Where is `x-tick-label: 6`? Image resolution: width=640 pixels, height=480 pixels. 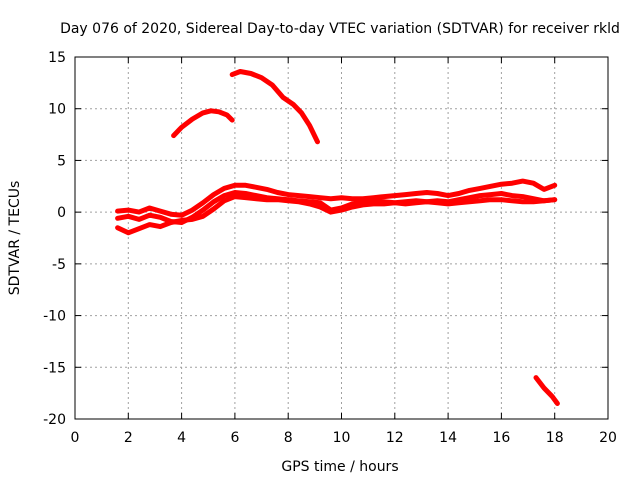 x-tick-label: 6 is located at coordinates (234, 438).